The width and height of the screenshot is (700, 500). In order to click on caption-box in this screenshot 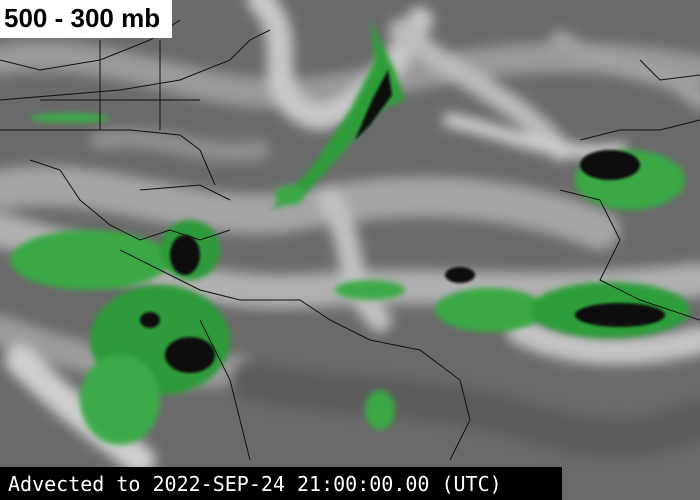, I will do `click(281, 483)`.